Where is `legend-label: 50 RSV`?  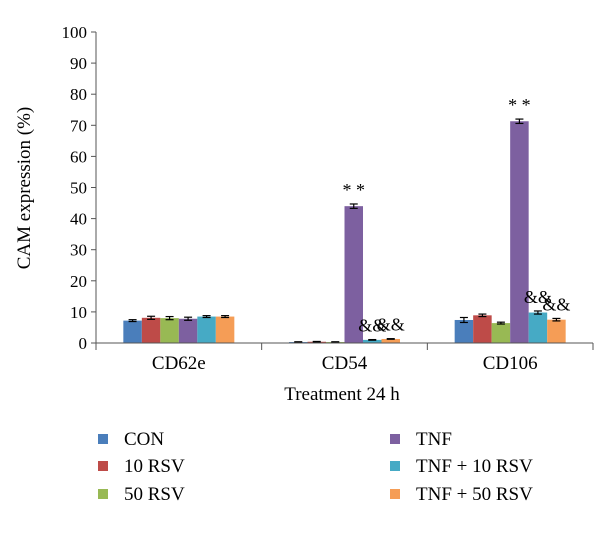
legend-label: 50 RSV is located at coordinates (154, 494).